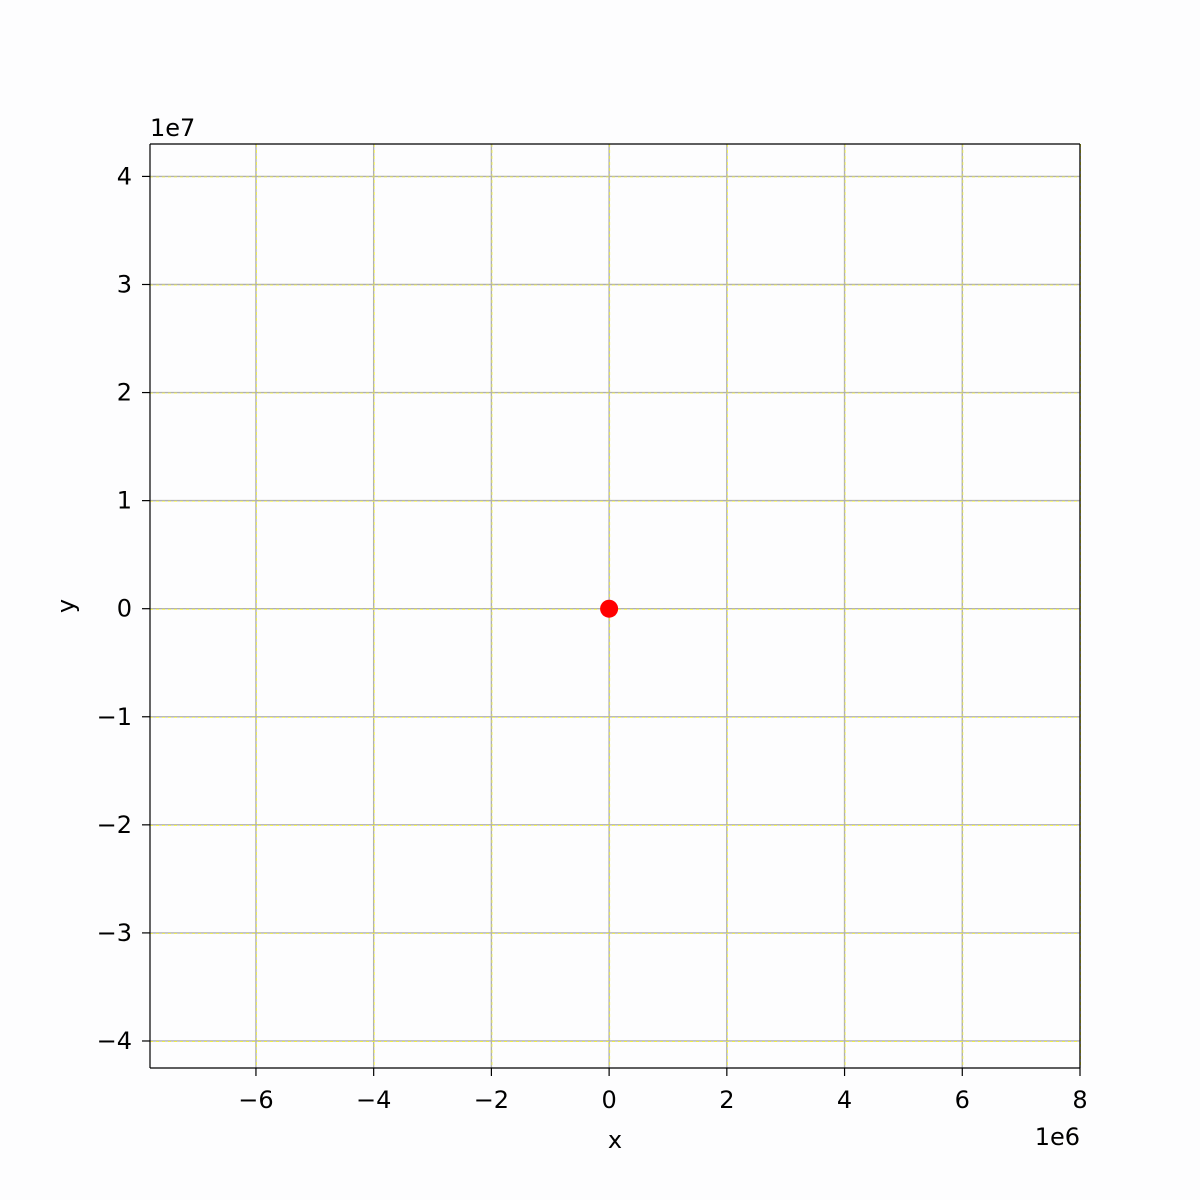 The width and height of the screenshot is (1200, 1200). Describe the element at coordinates (491, 1100) in the screenshot. I see `x-tick-label: −2` at that location.